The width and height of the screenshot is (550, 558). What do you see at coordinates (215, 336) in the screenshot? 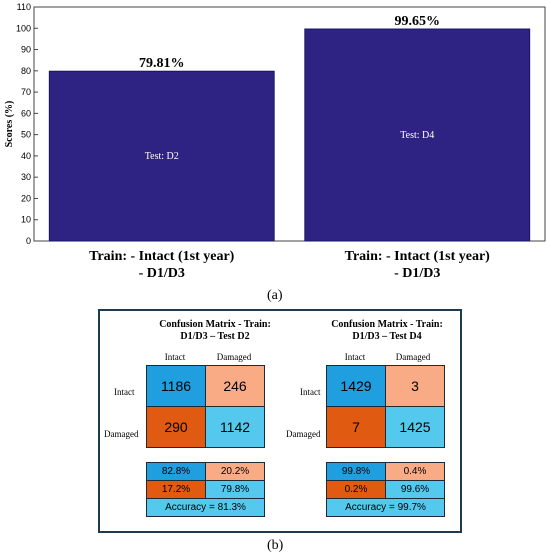
I see `matrix-title-line2: D1/D3 – Test D2` at bounding box center [215, 336].